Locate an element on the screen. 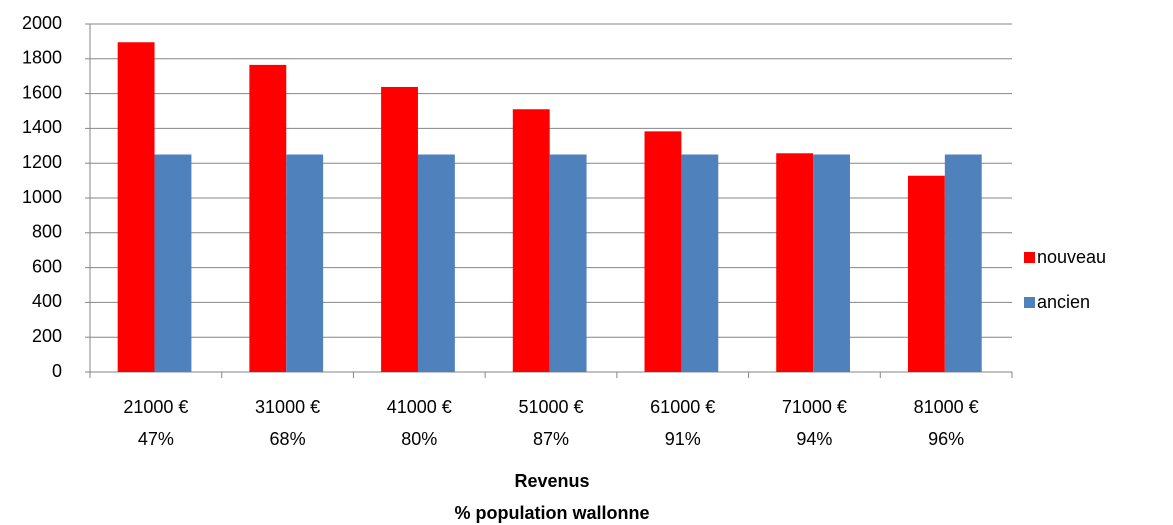 The width and height of the screenshot is (1173, 525). y-tick-label: 1400 is located at coordinates (42, 127).